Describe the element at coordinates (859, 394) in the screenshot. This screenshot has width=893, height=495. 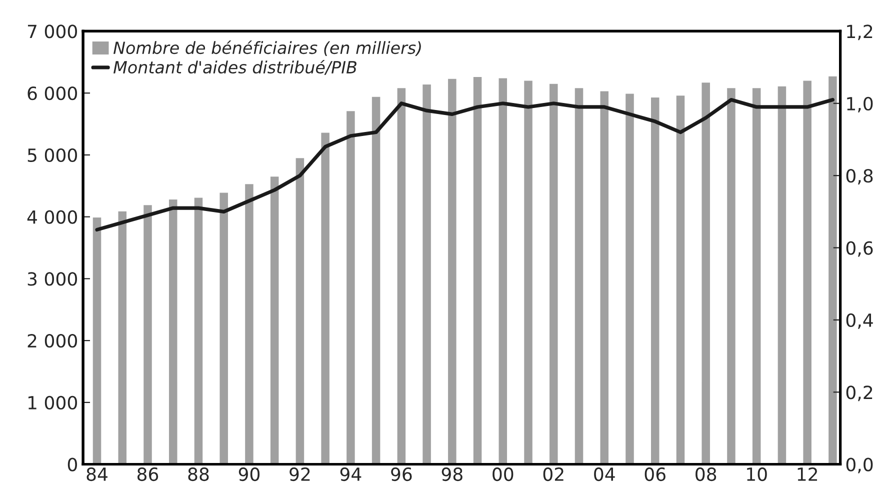
I see `y2-tick-label: 0,2` at that location.